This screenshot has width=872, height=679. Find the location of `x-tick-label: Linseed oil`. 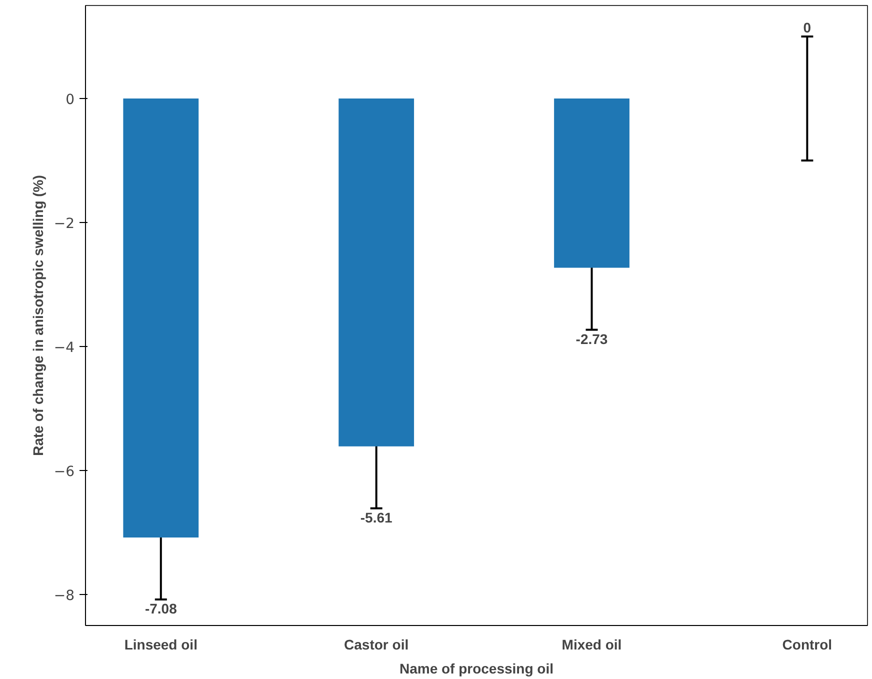

x-tick-label: Linseed oil is located at coordinates (161, 644).